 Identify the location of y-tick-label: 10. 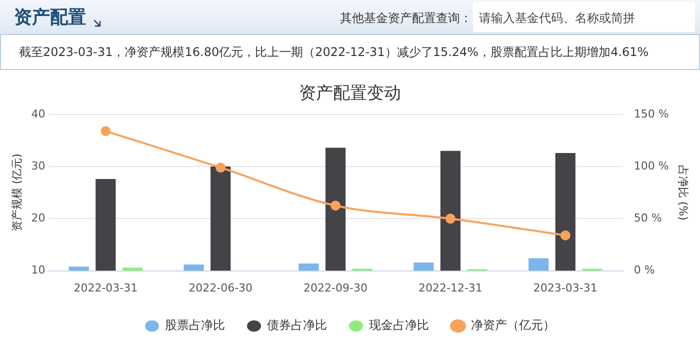
(38, 270).